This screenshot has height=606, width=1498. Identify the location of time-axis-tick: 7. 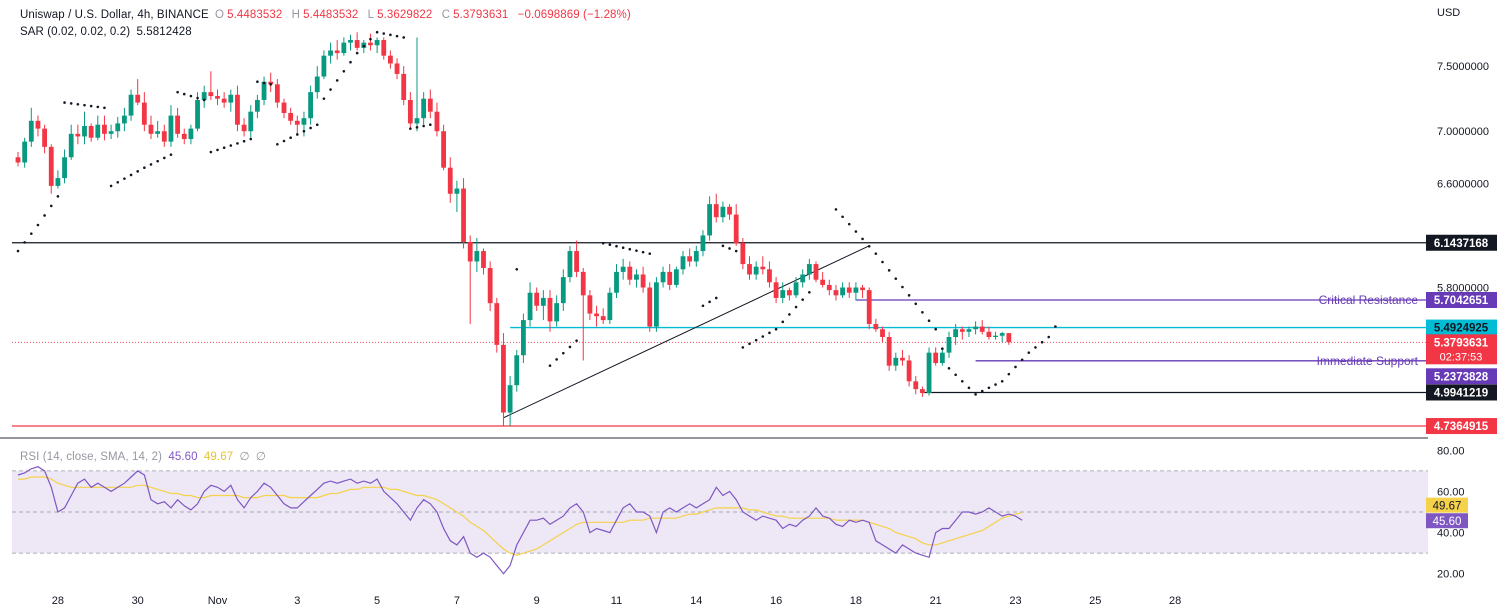
(457, 600).